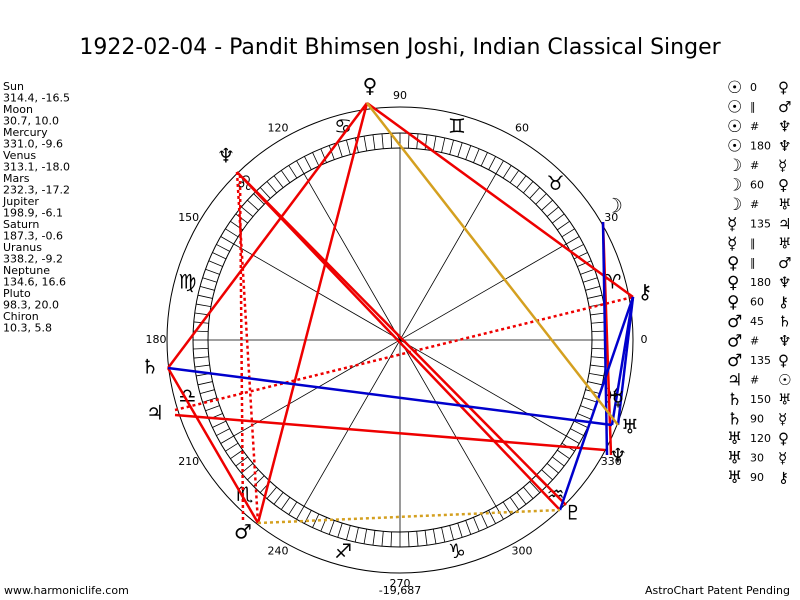 The image size is (800, 600). What do you see at coordinates (760, 360) in the screenshot?
I see `aspect-type: 135` at bounding box center [760, 360].